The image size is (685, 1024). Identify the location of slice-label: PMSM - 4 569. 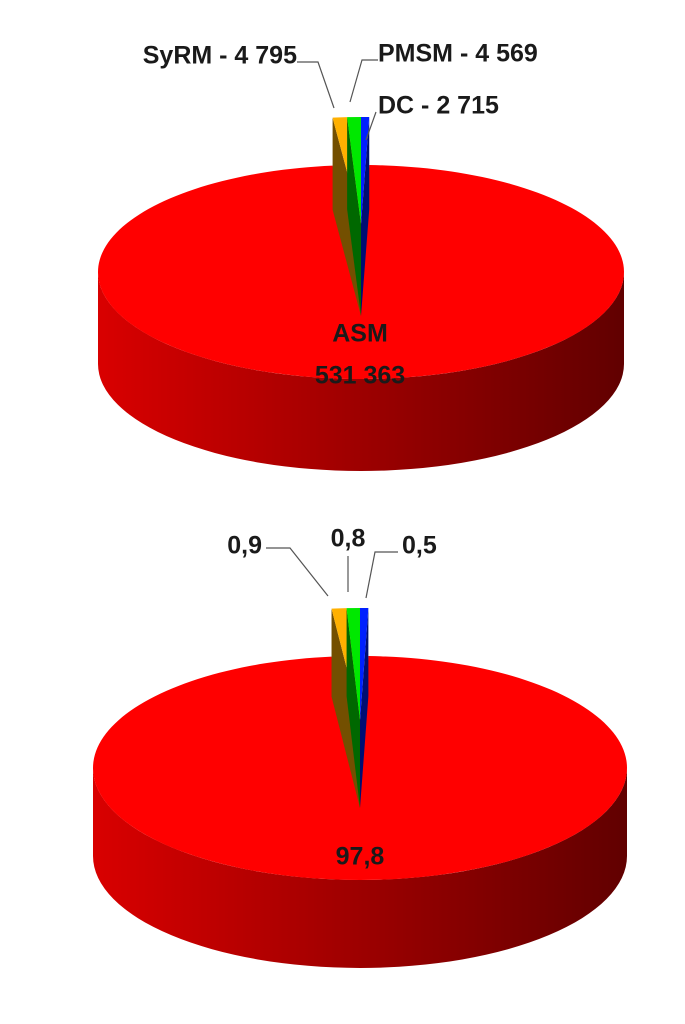
(458, 54).